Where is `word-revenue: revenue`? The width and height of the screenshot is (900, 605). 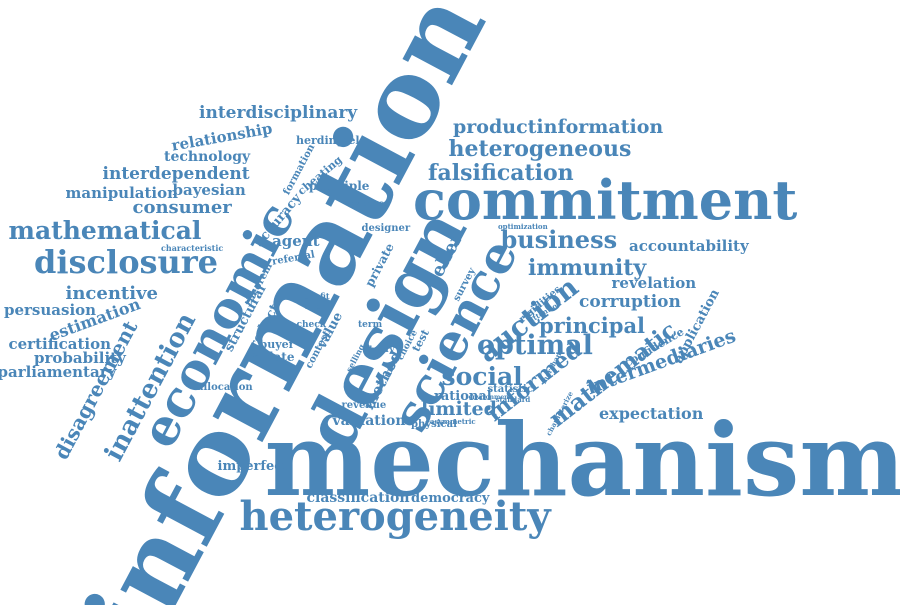 word-revenue: revenue is located at coordinates (364, 405).